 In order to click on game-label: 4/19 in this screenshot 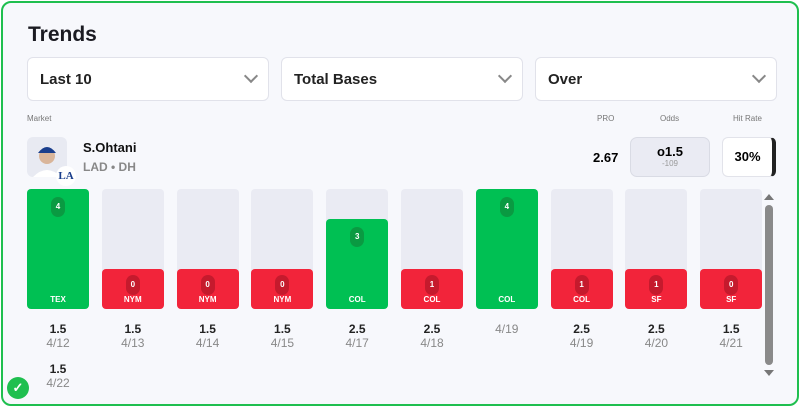, I will do `click(507, 329)`.